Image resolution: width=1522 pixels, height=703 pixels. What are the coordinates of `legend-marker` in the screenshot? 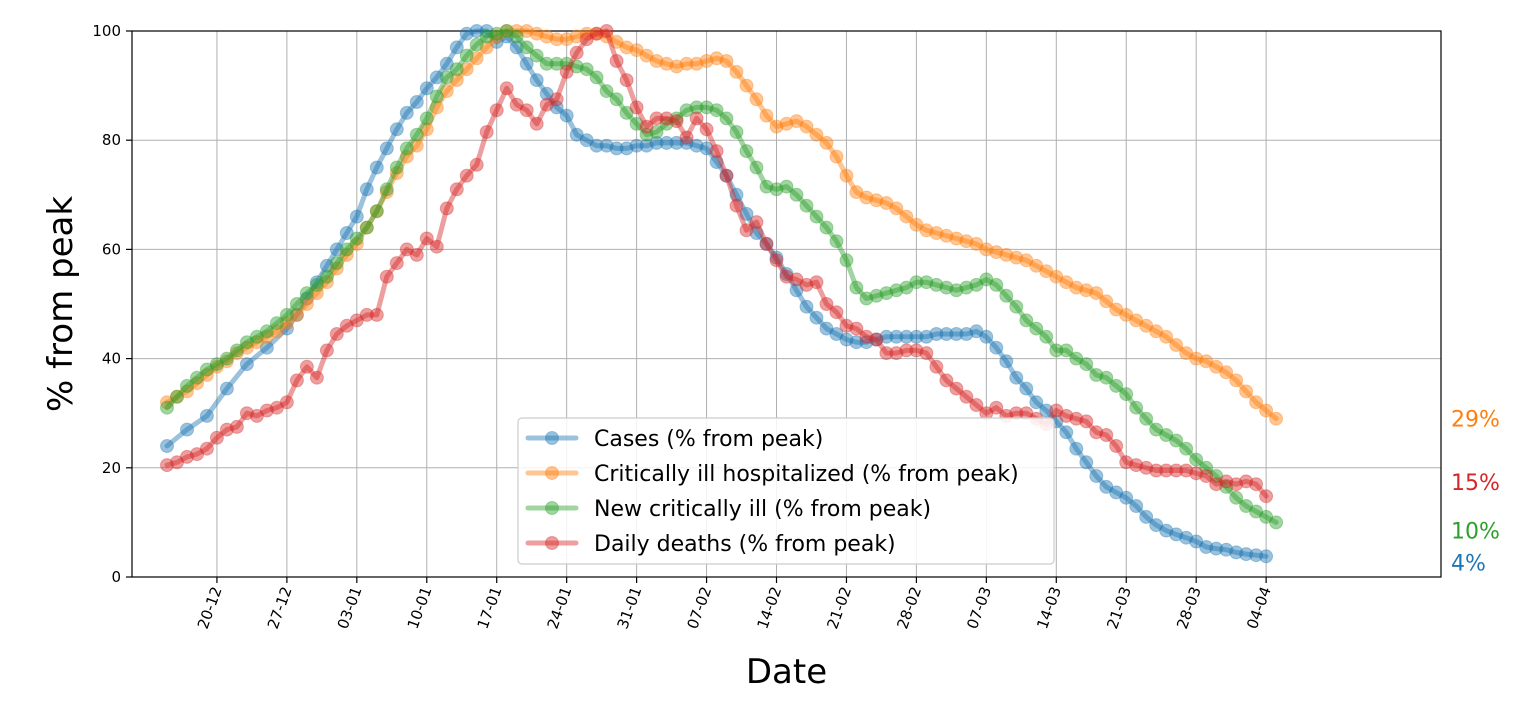 It's located at (552, 438).